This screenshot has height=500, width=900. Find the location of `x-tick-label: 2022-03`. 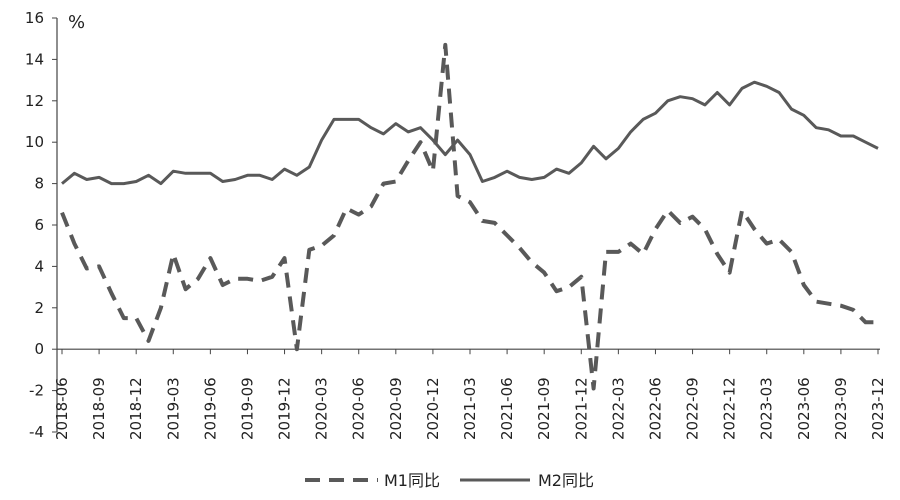

x-tick-label: 2022-03 is located at coordinates (618, 408).